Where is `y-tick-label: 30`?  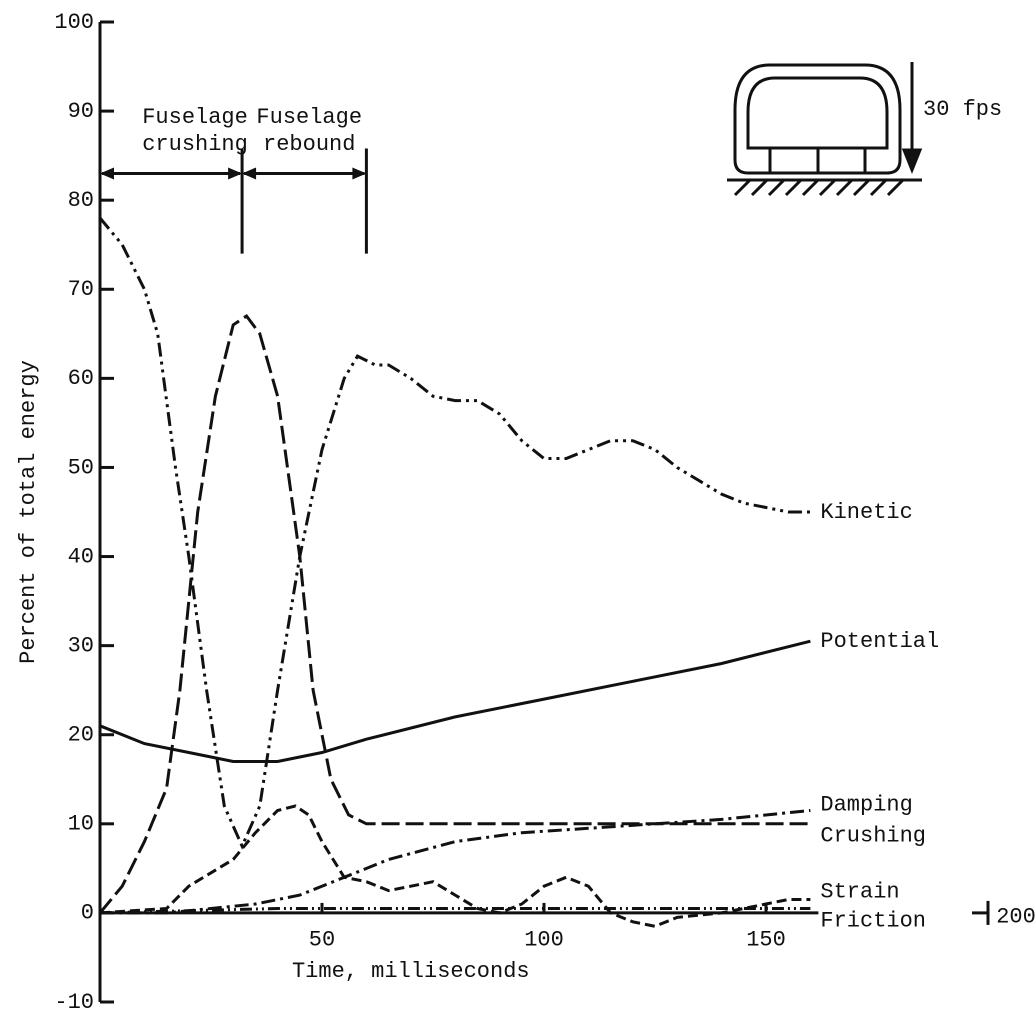 y-tick-label: 30 is located at coordinates (81, 645).